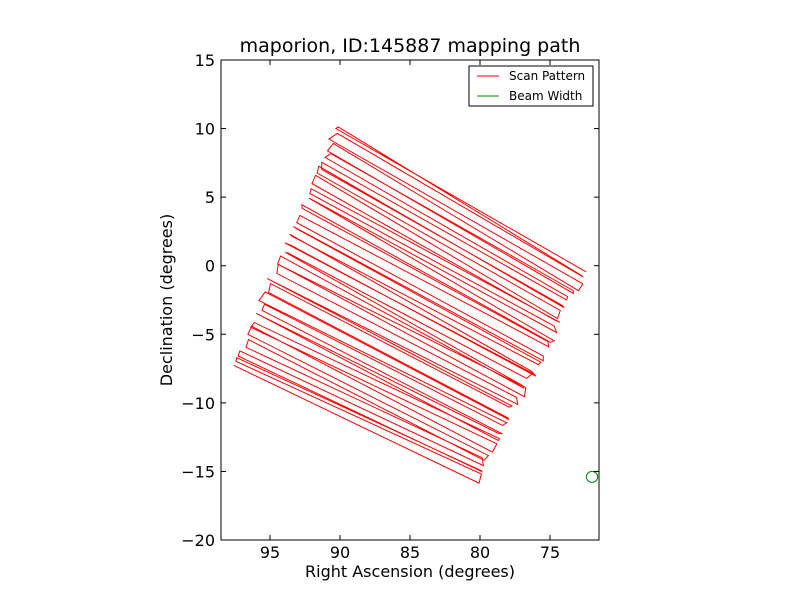 The height and width of the screenshot is (600, 800). I want to click on y-tick-label: 0, so click(210, 266).